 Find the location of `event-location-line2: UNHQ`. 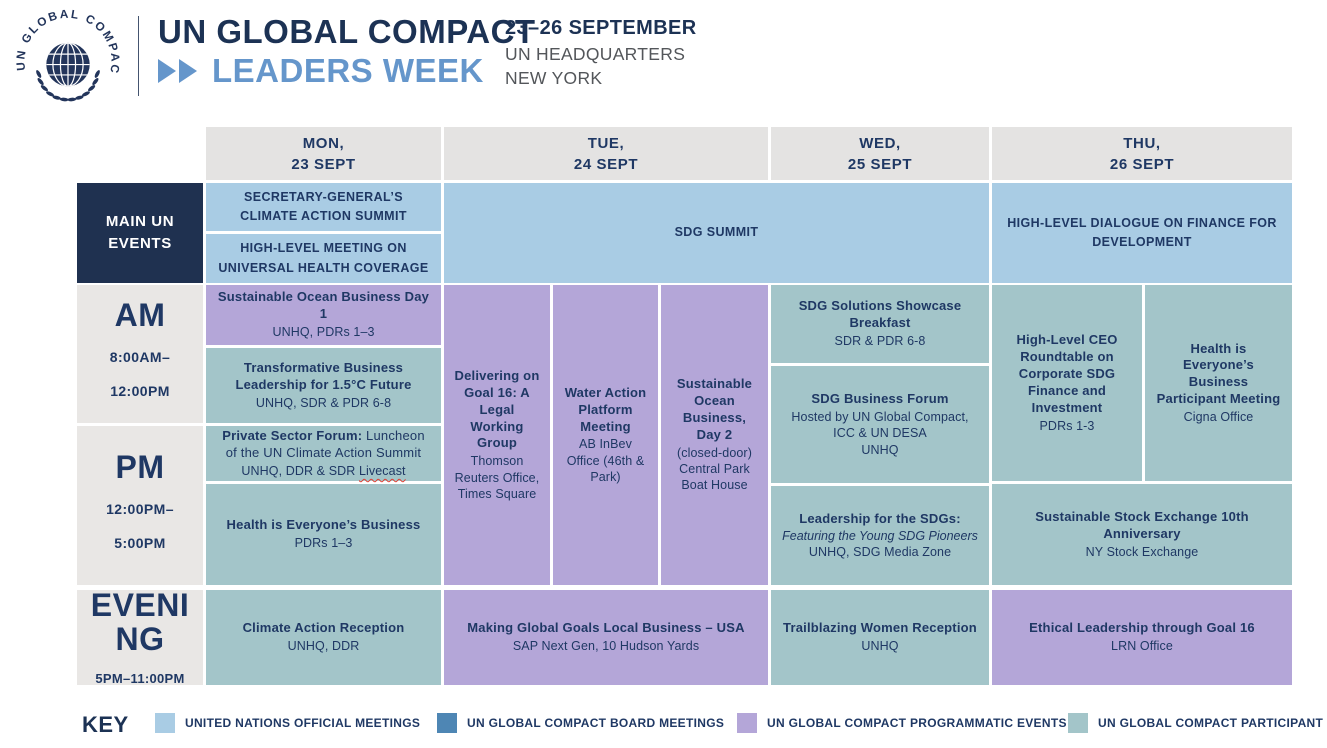

event-location-line2: UNHQ is located at coordinates (880, 449).